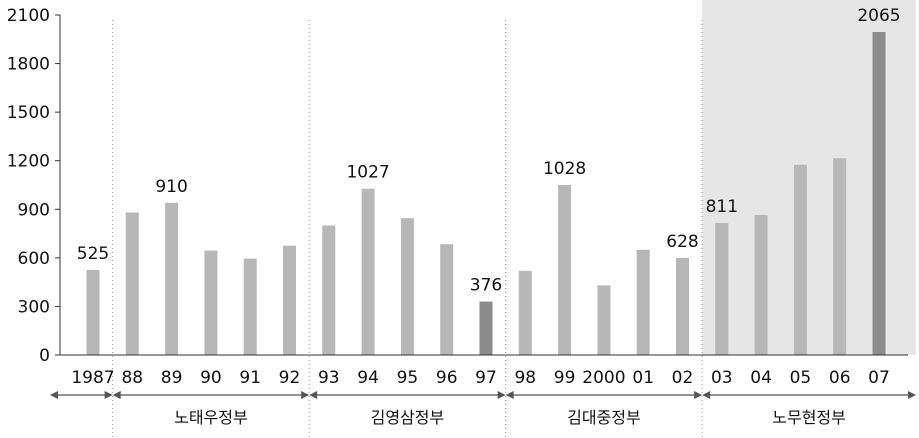 The image size is (919, 438). I want to click on y-tick-label: 2100, so click(28, 16).